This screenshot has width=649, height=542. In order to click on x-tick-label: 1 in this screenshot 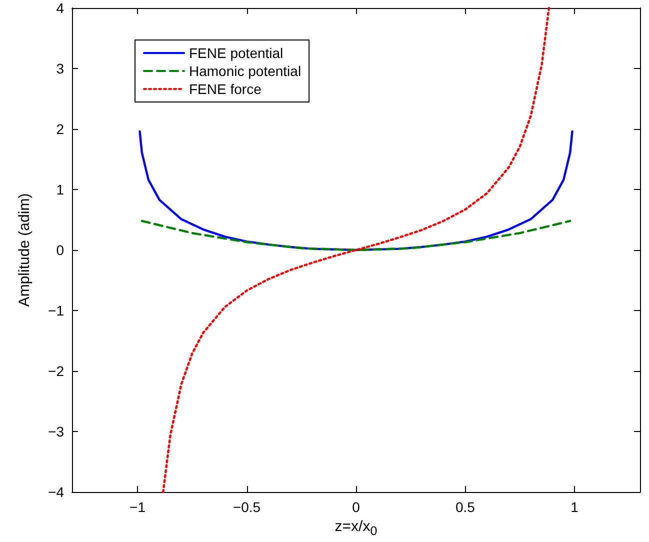, I will do `click(574, 507)`.